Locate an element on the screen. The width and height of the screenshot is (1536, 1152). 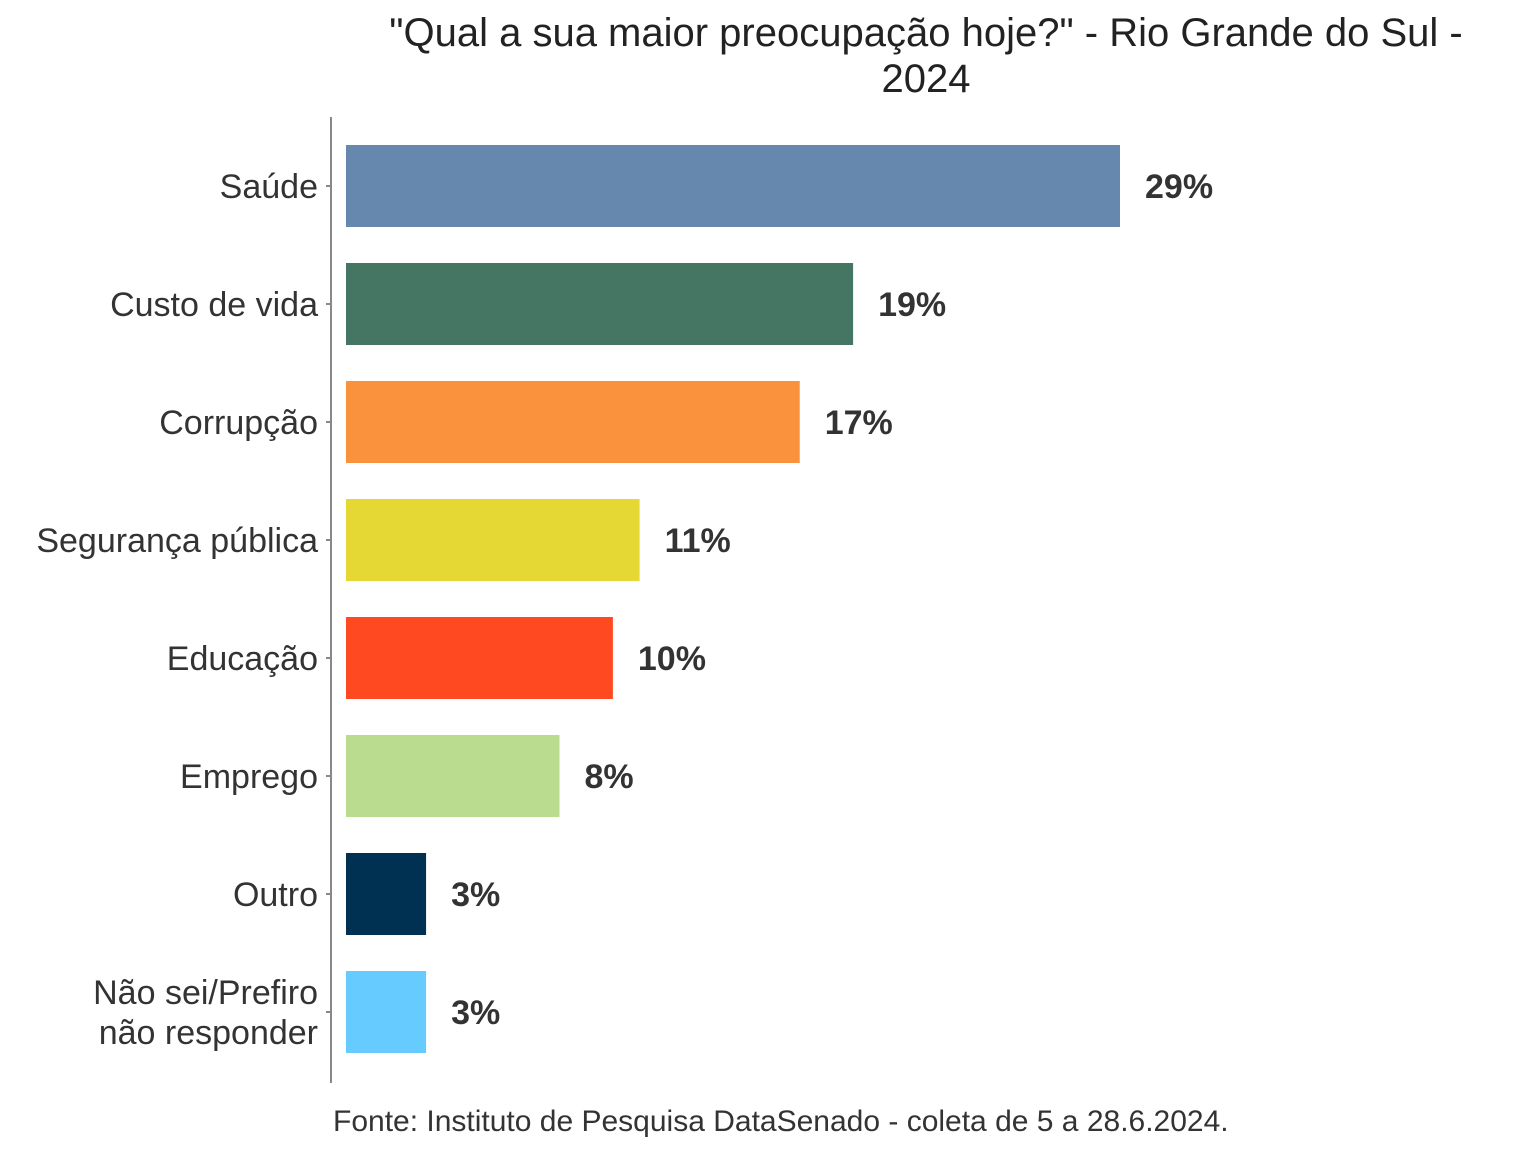
category-label: Não sei/Prefiro não responder is located at coordinates (205, 1013).